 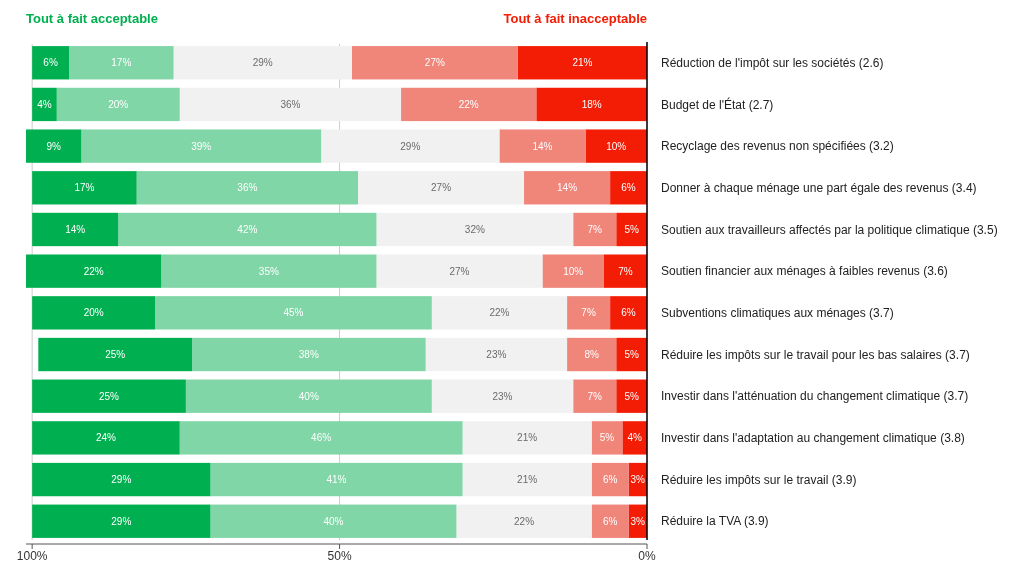 I want to click on data-label: 24%, so click(x=106, y=438).